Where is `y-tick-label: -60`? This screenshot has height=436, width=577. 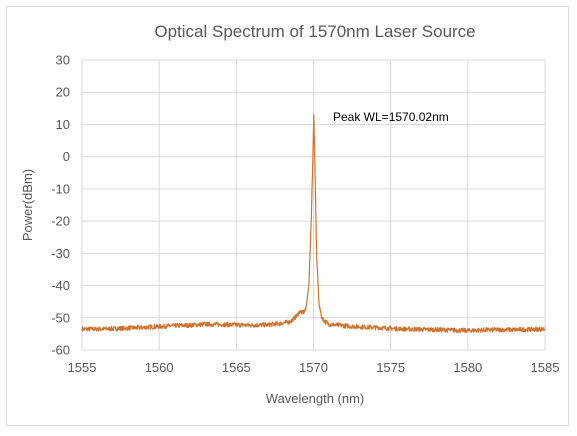
y-tick-label: -60 is located at coordinates (60, 350).